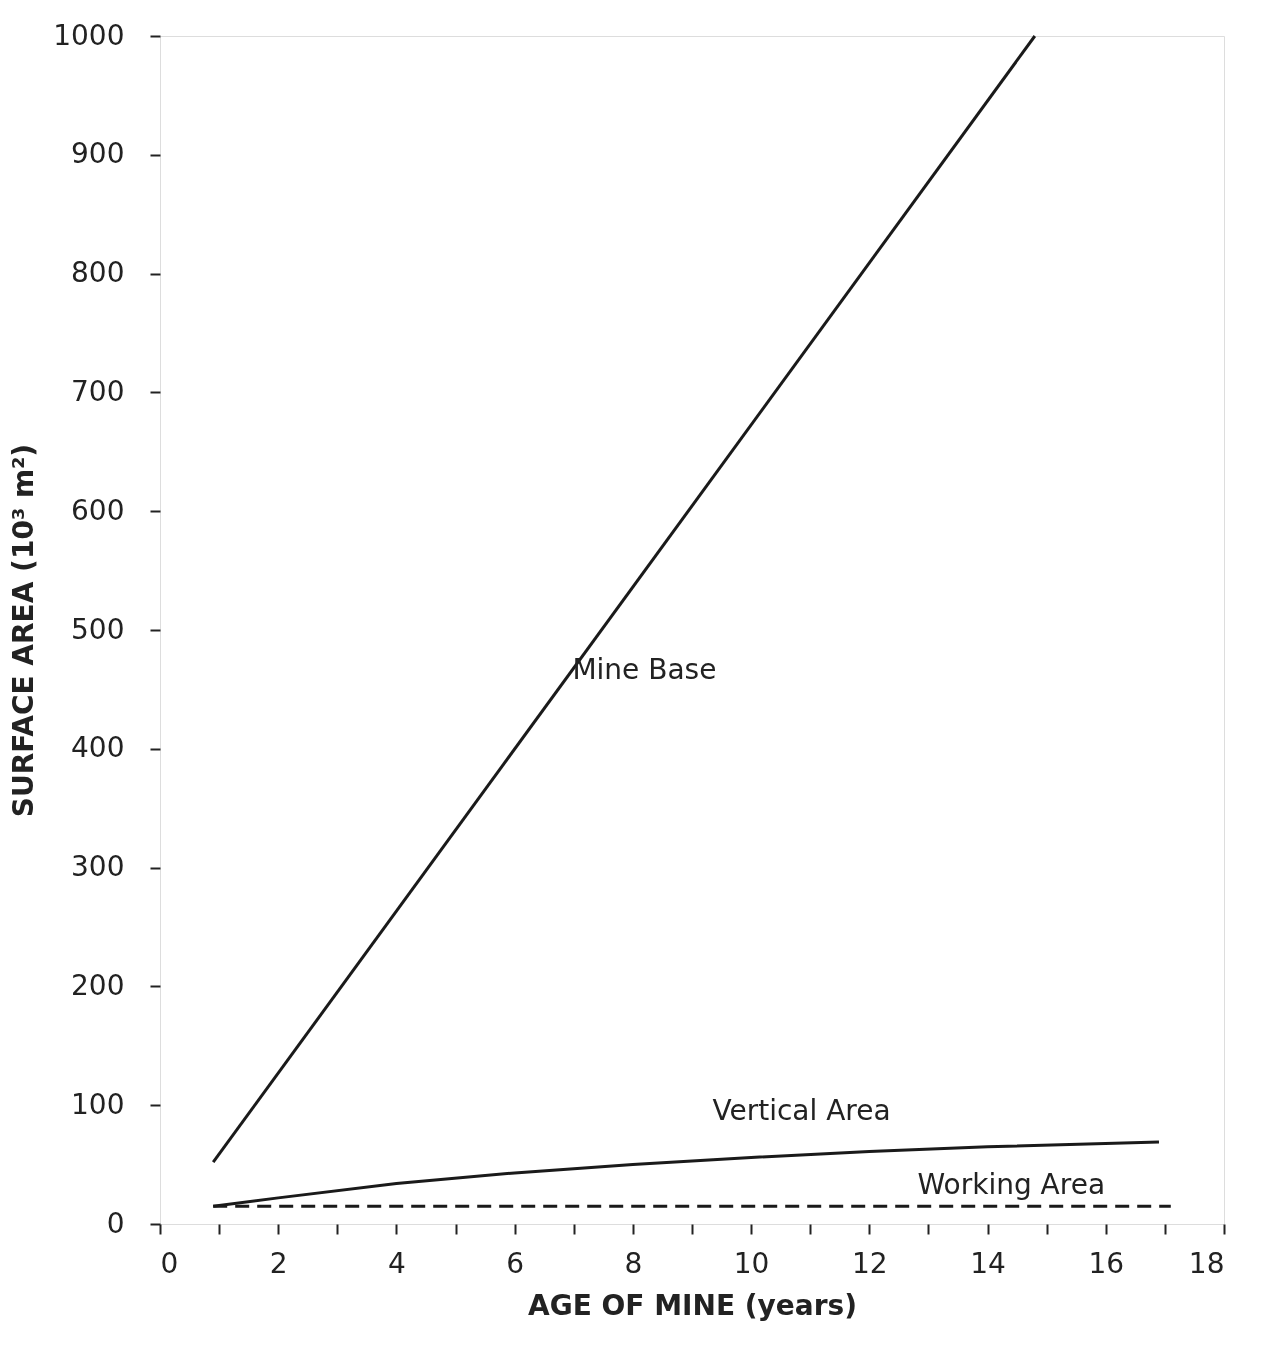 This screenshot has width=1284, height=1365. Describe the element at coordinates (1011, 1185) in the screenshot. I see `annotation: Working Area` at that location.